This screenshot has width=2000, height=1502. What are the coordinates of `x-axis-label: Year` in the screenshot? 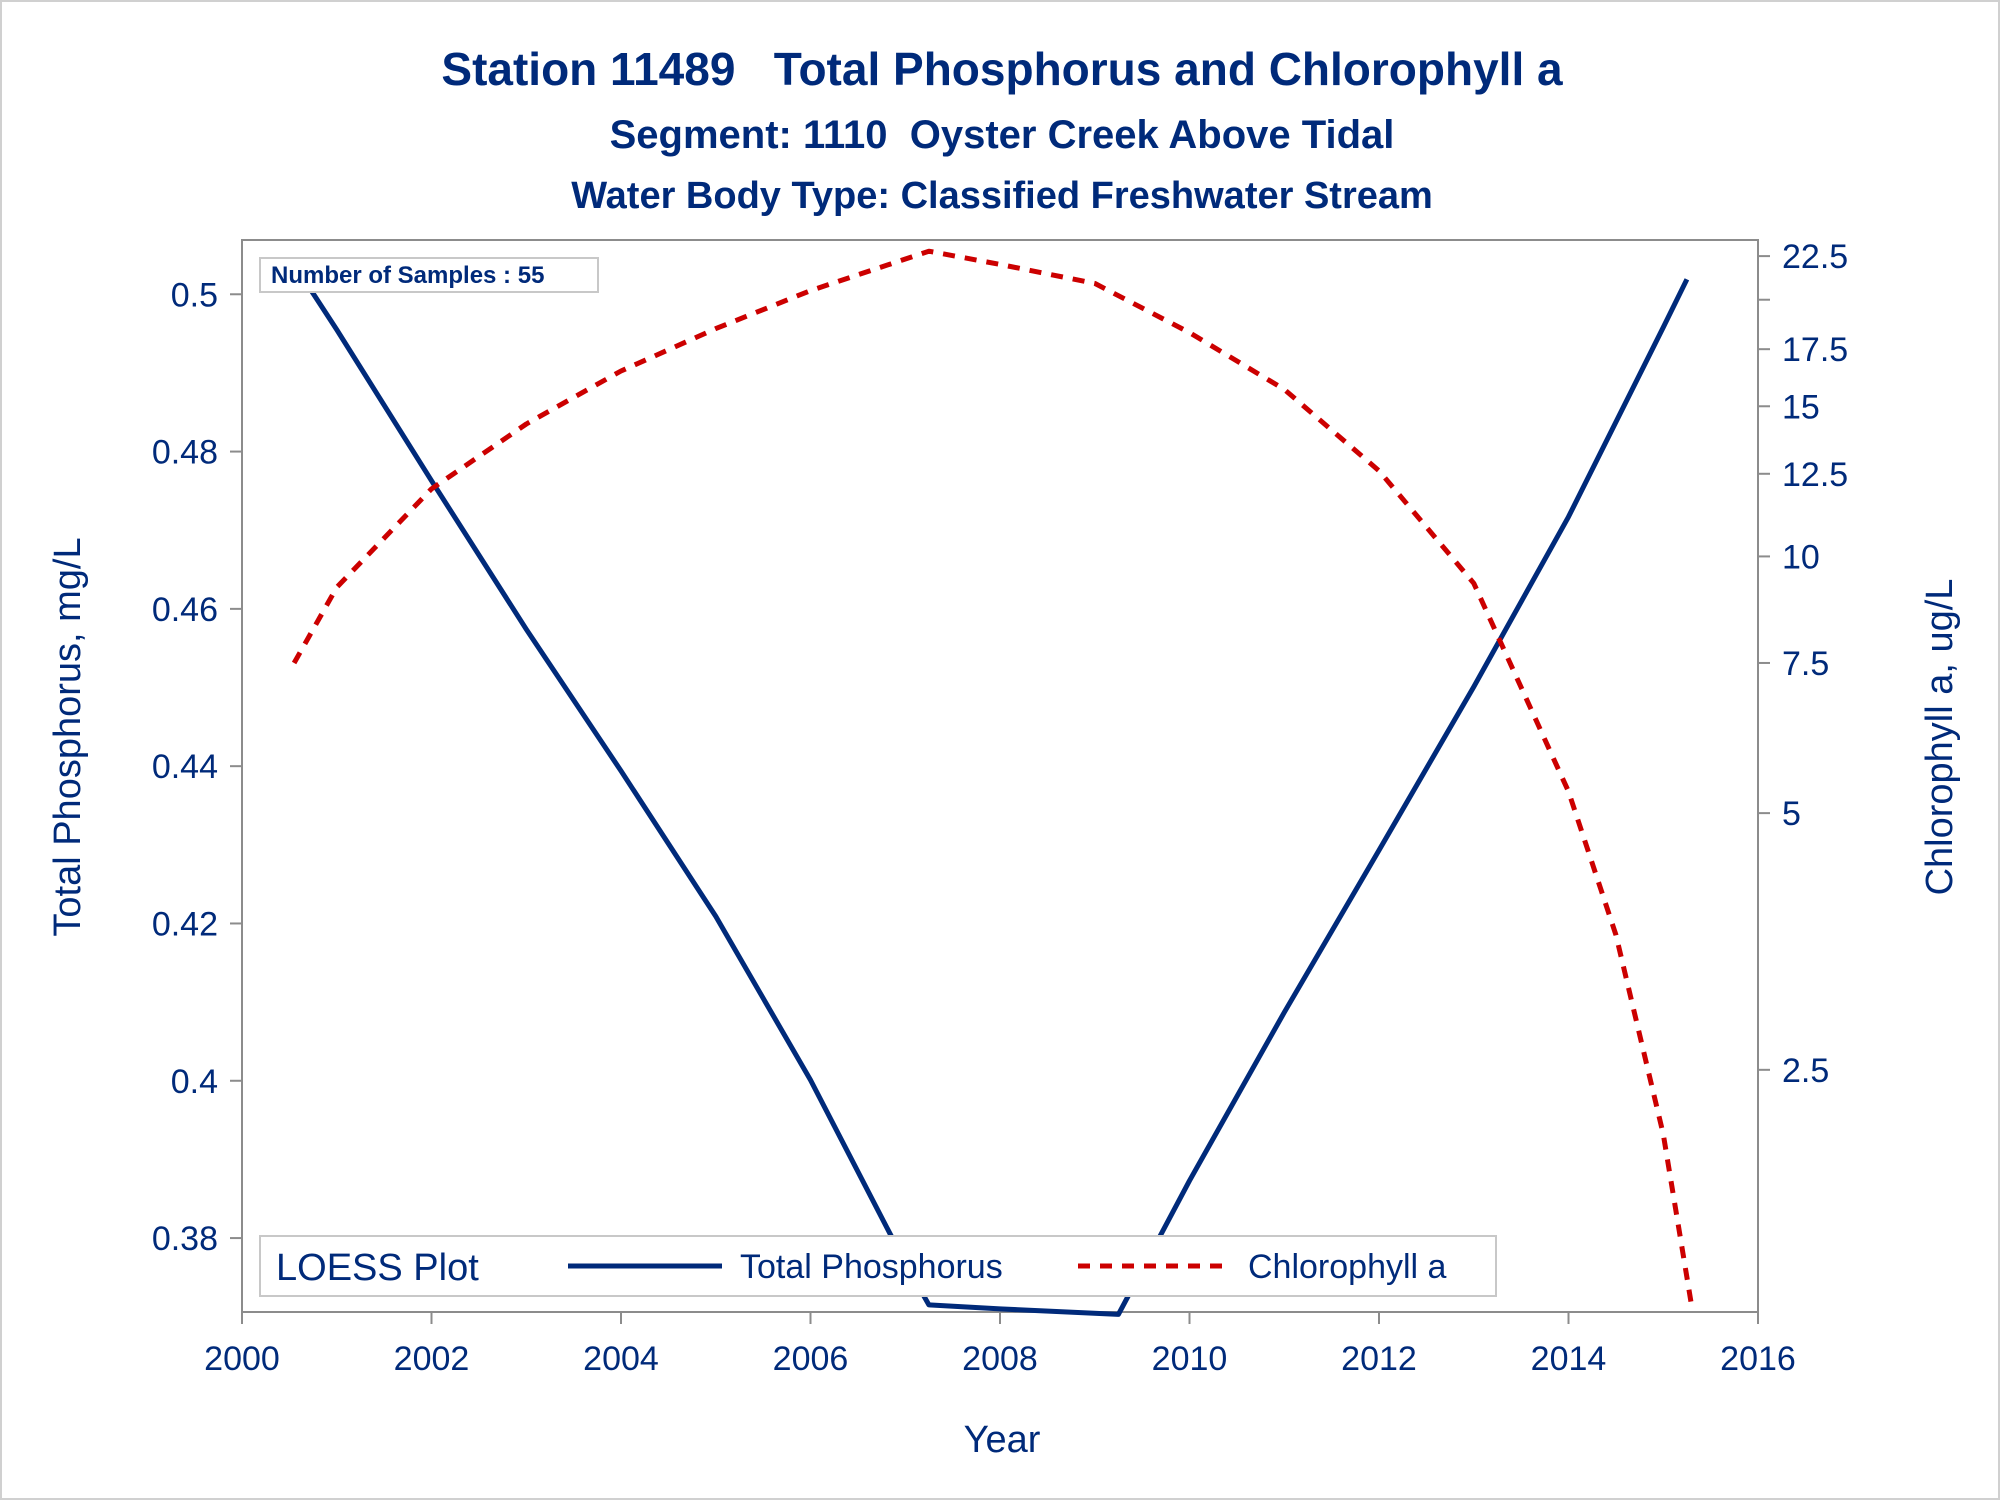 It's located at (1002, 1440).